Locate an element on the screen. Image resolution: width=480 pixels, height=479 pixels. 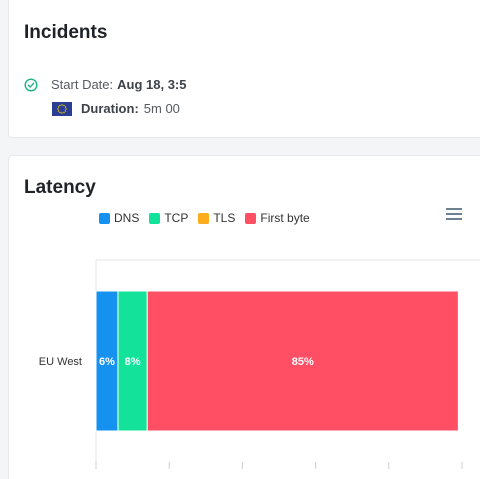
duration-row: Duration: 5m 00 is located at coordinates (116, 108).